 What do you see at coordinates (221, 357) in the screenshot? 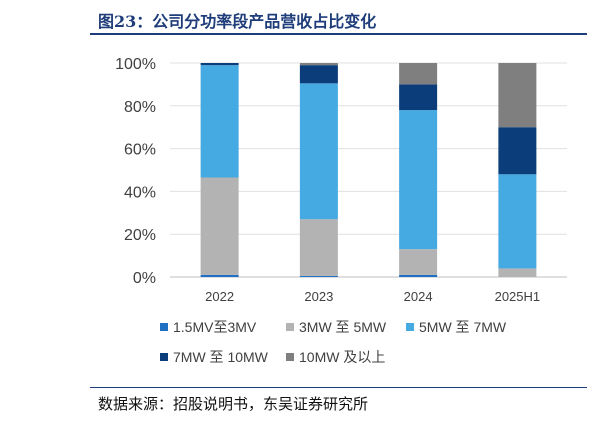
I see `legend-label: 7MW 至 10MW` at bounding box center [221, 357].